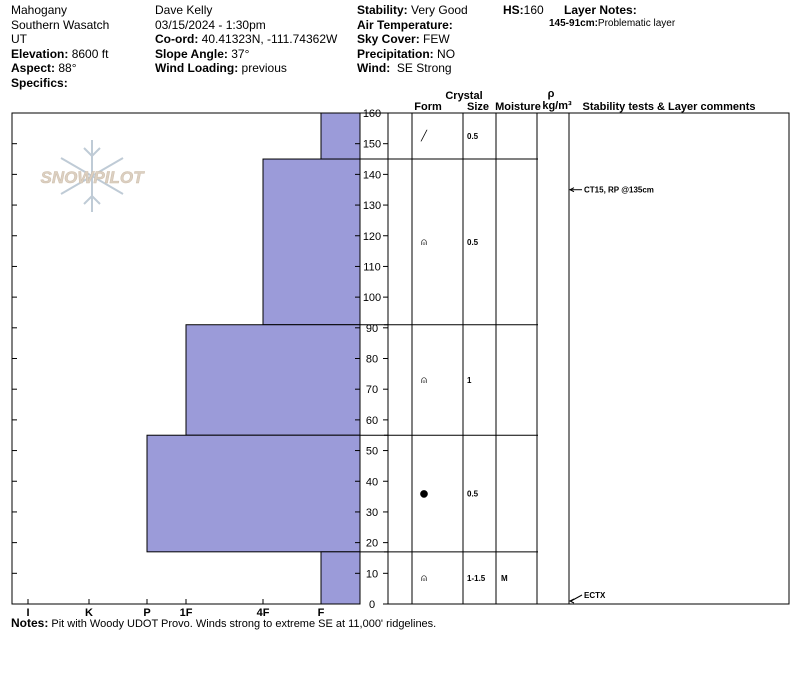 The width and height of the screenshot is (800, 676). Describe the element at coordinates (39, 82) in the screenshot. I see `specifics-label: Specifics:` at that location.